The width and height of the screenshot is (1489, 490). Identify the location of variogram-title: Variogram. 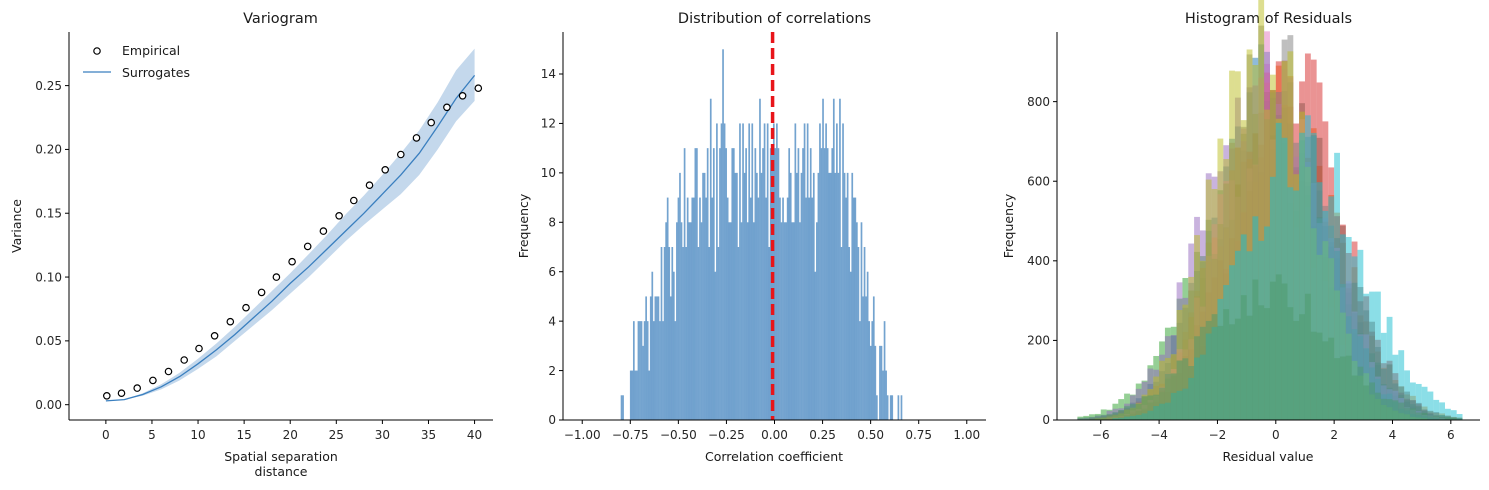
(280, 19).